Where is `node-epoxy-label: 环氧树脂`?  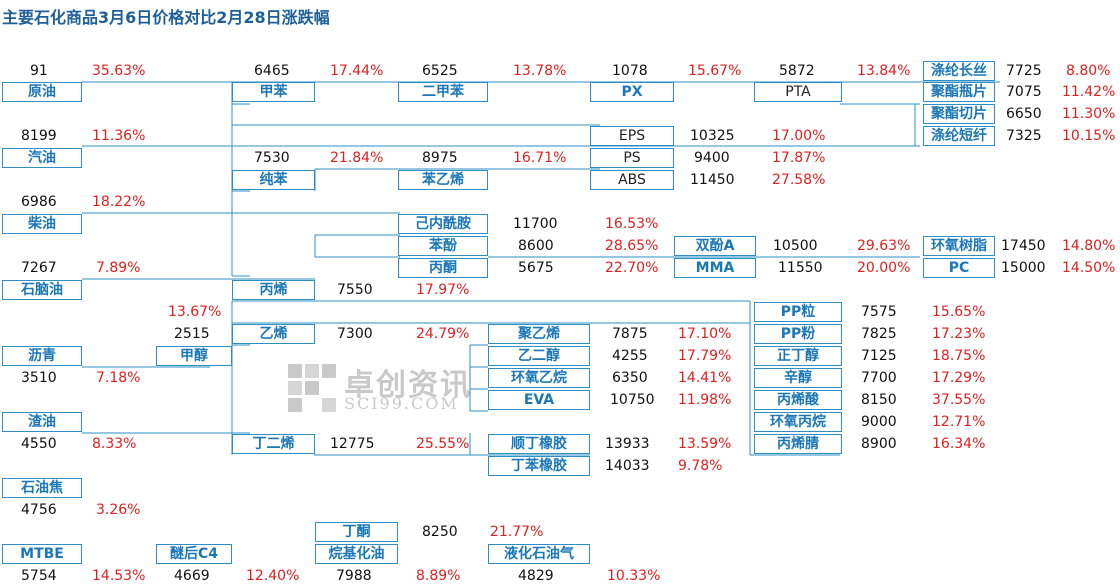 node-epoxy-label: 环氧树脂 is located at coordinates (959, 246).